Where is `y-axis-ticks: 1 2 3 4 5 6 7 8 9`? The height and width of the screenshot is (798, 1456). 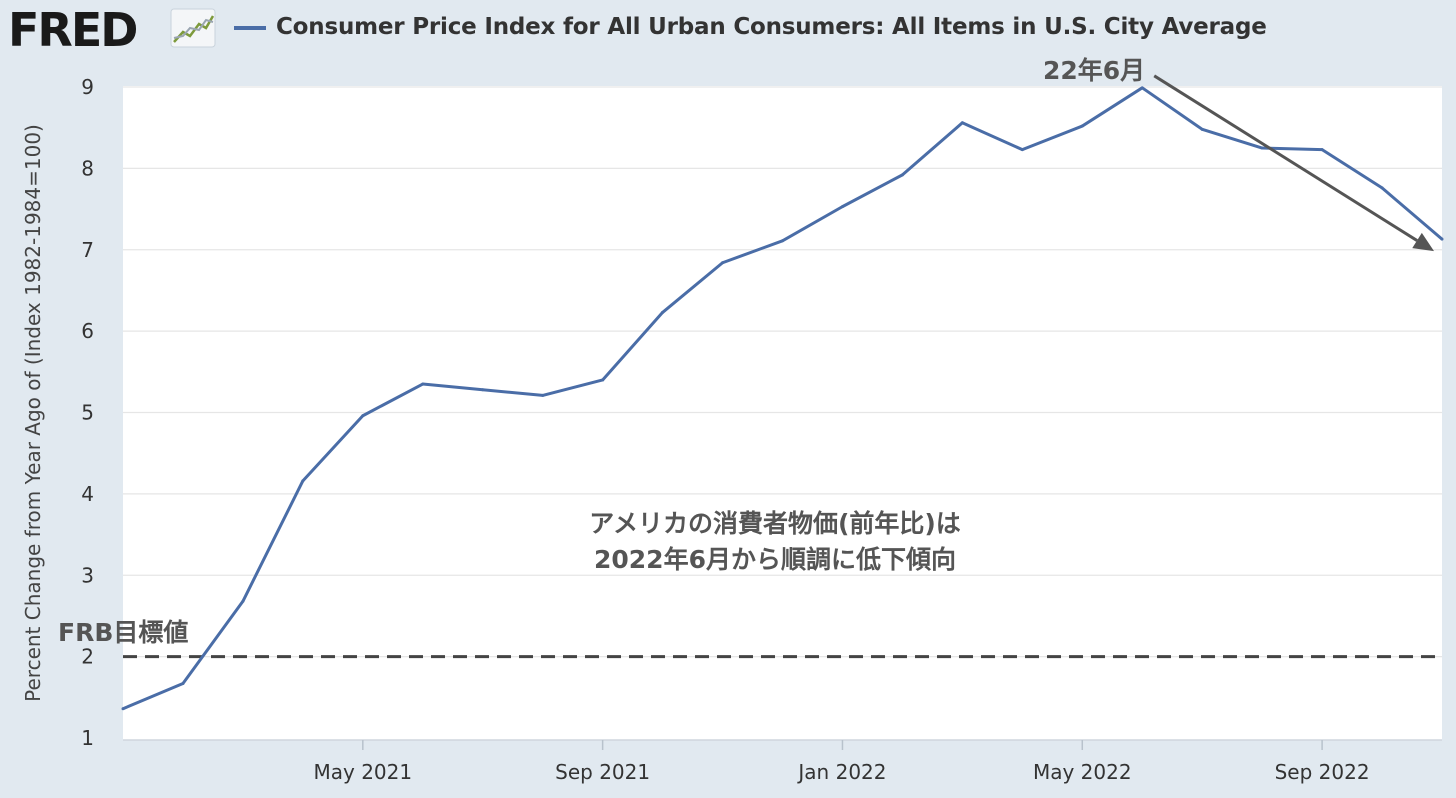
y-axis-ticks: 1 2 3 4 5 6 7 8 9 is located at coordinates (87, 412).